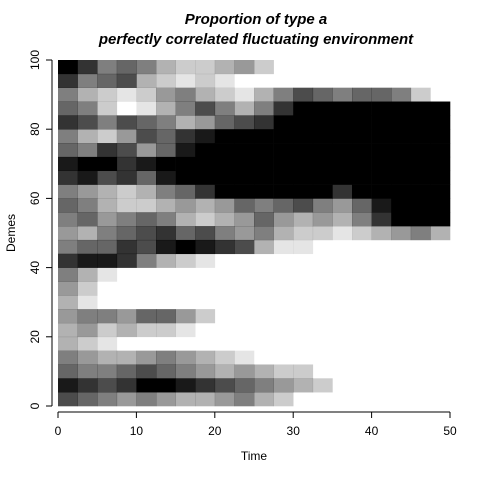  I want to click on y-tick-label: 0, so click(35, 405).